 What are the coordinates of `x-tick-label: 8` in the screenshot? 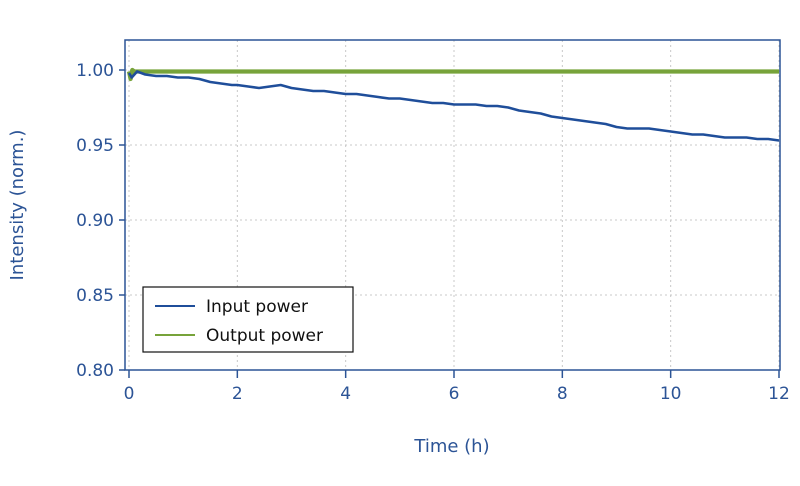 It's located at (562, 394).